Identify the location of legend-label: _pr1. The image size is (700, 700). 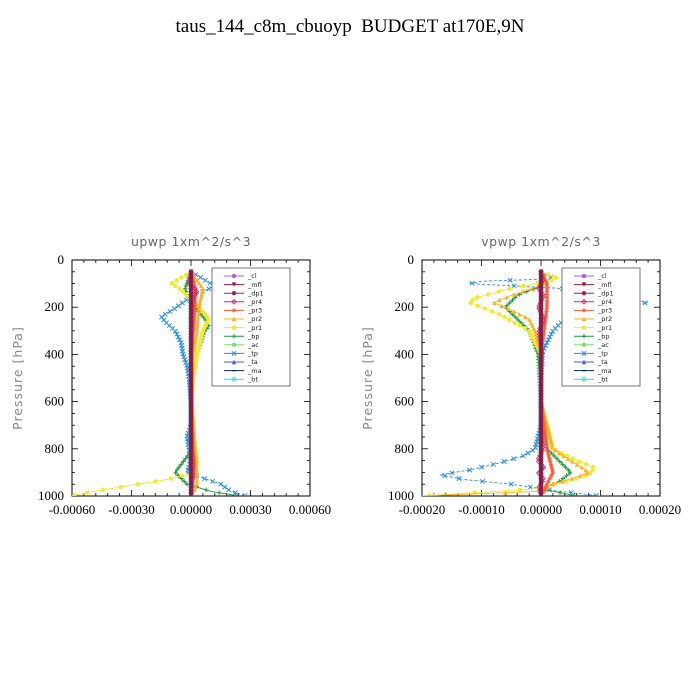
(604, 328).